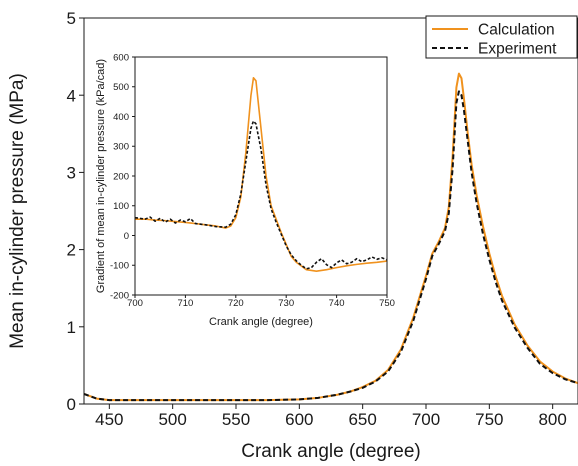  What do you see at coordinates (236, 419) in the screenshot?
I see `x-tick-label: 550` at bounding box center [236, 419].